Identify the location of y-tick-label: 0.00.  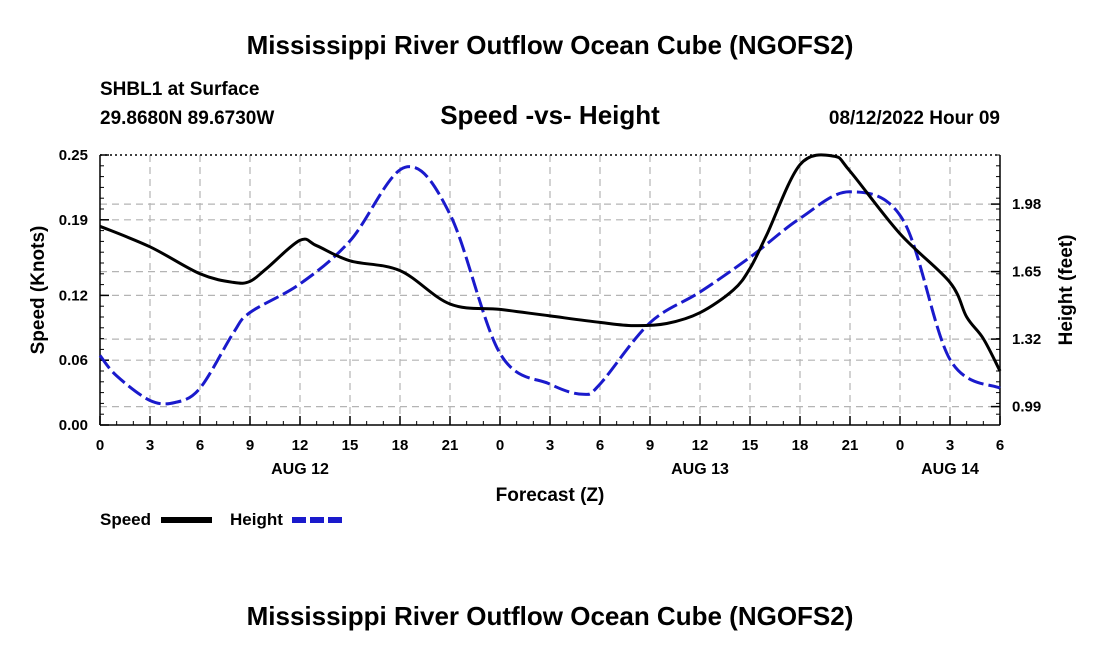
(73, 425).